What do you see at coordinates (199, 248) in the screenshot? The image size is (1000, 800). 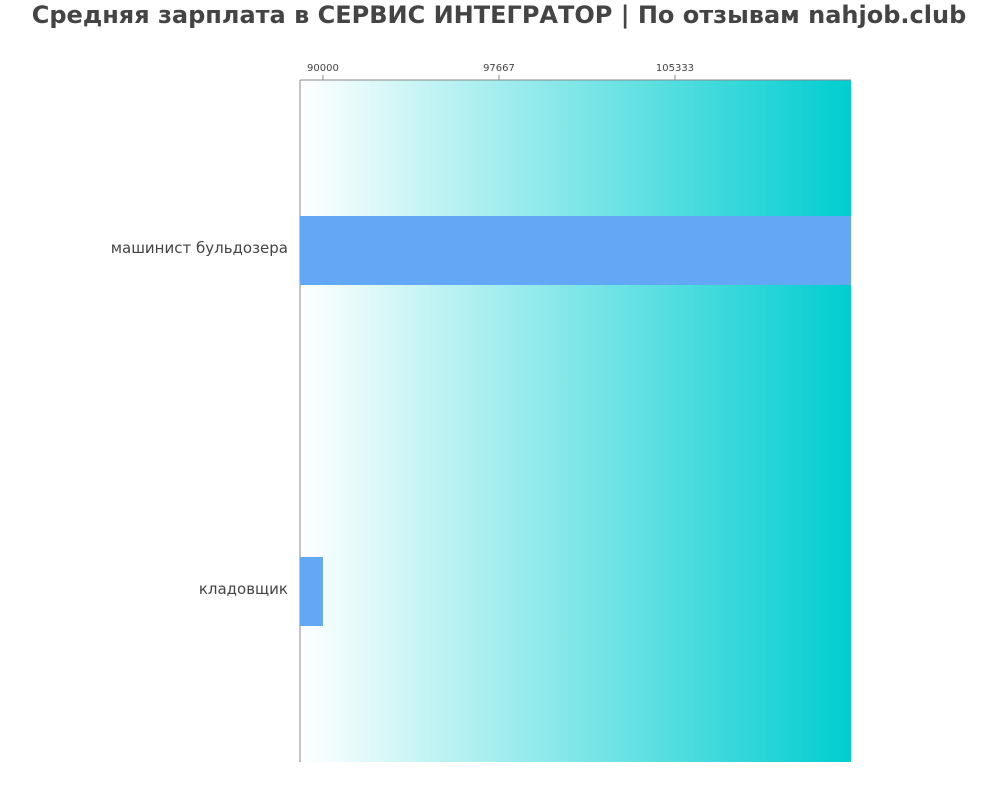 I see `y-tick-label: машинист бульдозера` at bounding box center [199, 248].